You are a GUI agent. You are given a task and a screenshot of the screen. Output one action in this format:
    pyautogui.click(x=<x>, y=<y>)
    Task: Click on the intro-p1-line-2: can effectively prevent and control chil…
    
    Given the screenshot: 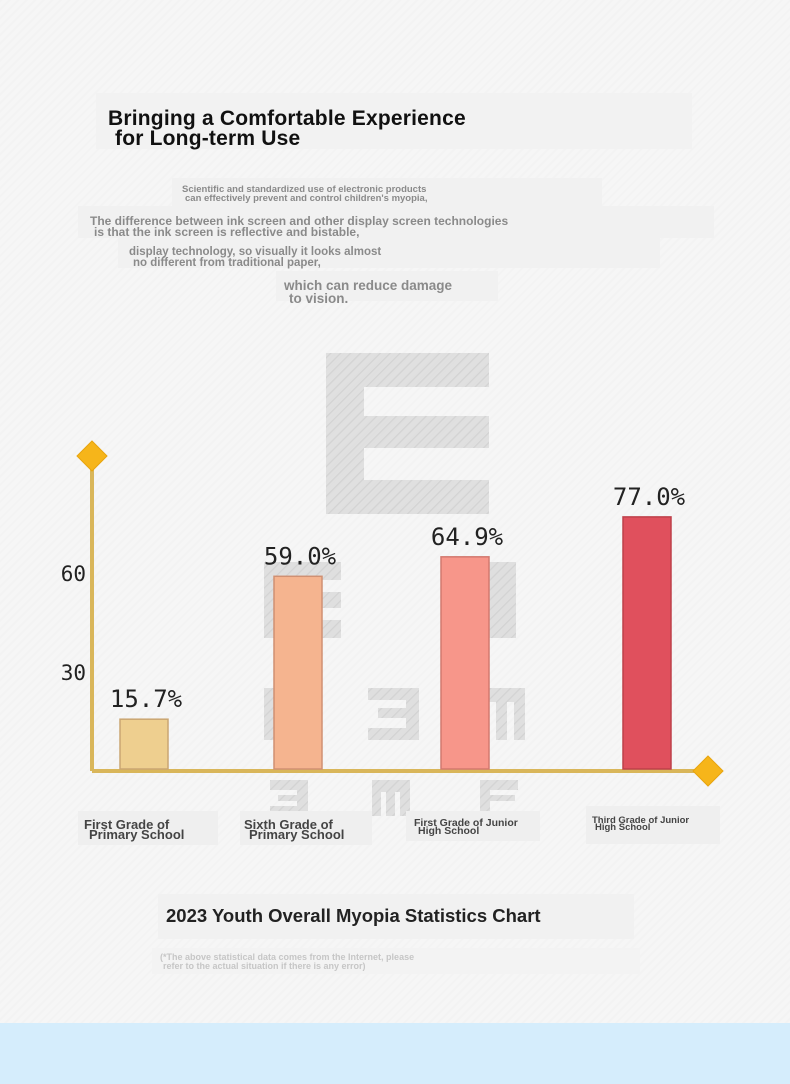 What is the action you would take?
    pyautogui.click(x=306, y=198)
    